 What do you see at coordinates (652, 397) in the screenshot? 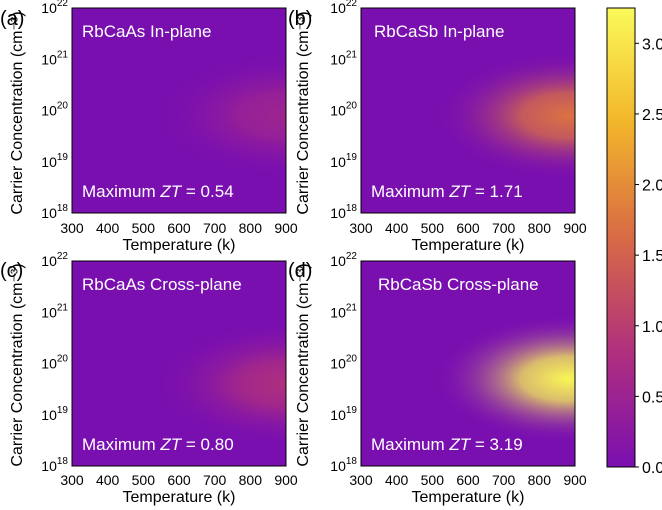
I see `colorbar-tick-label: 0.5` at bounding box center [652, 397].